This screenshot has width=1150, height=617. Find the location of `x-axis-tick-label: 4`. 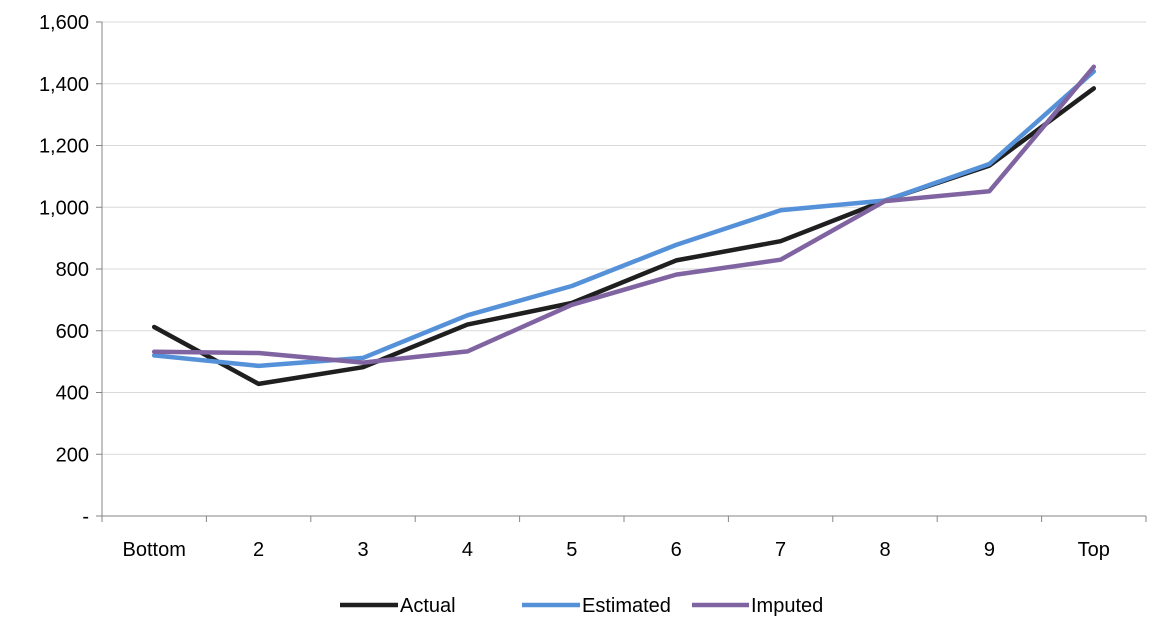

x-axis-tick-label: 4 is located at coordinates (467, 550).